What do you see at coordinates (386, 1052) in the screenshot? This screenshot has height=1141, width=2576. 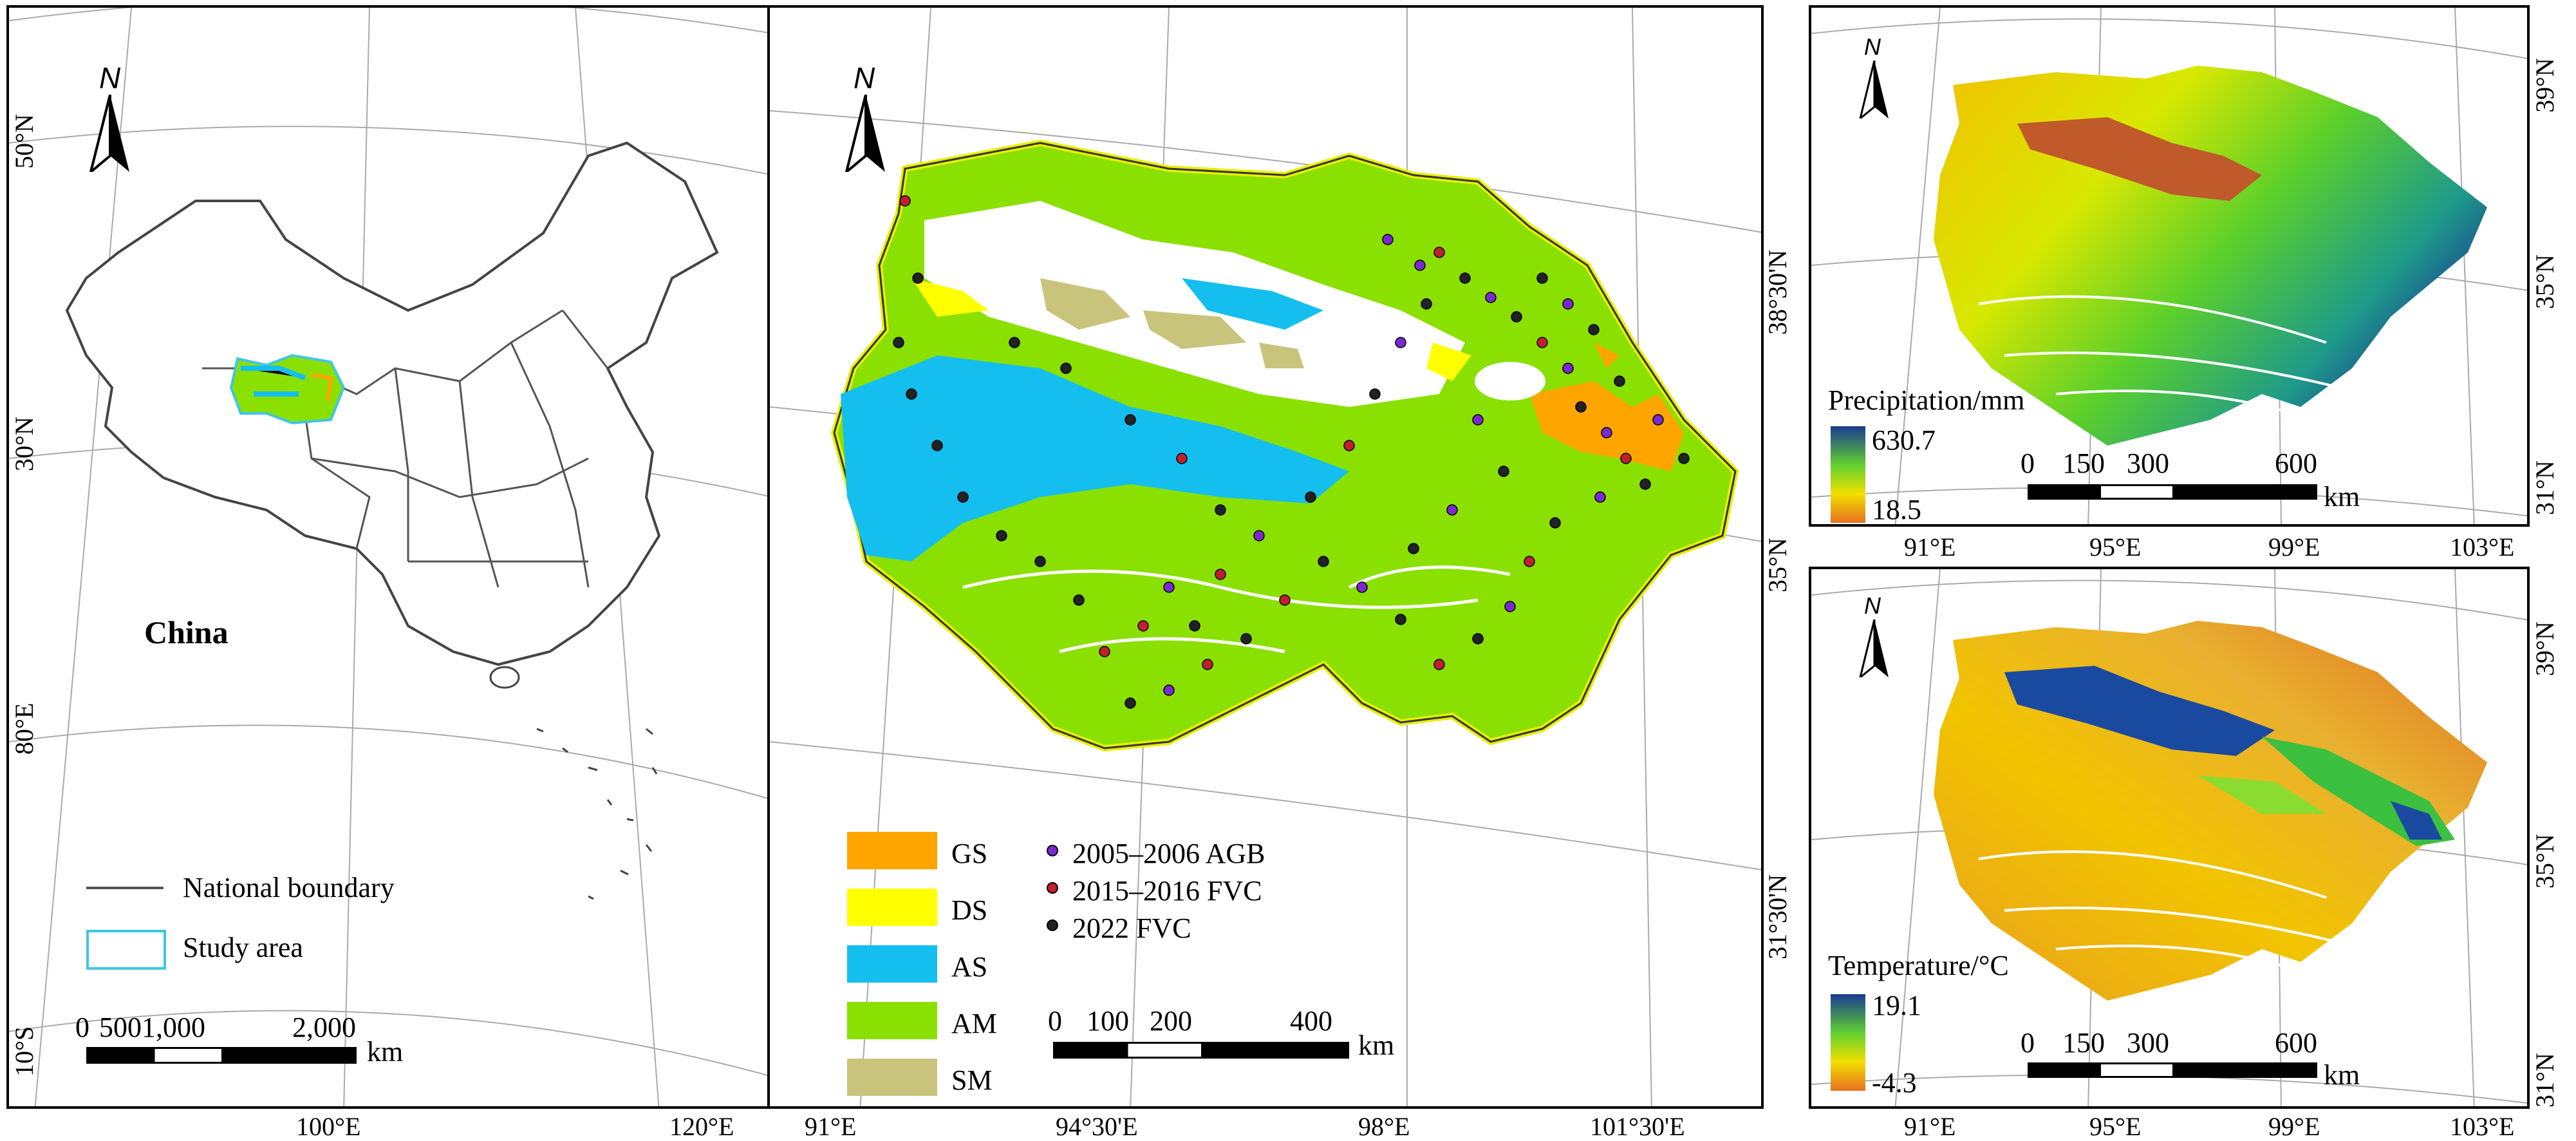 I see `scalebar-unit: km` at bounding box center [386, 1052].